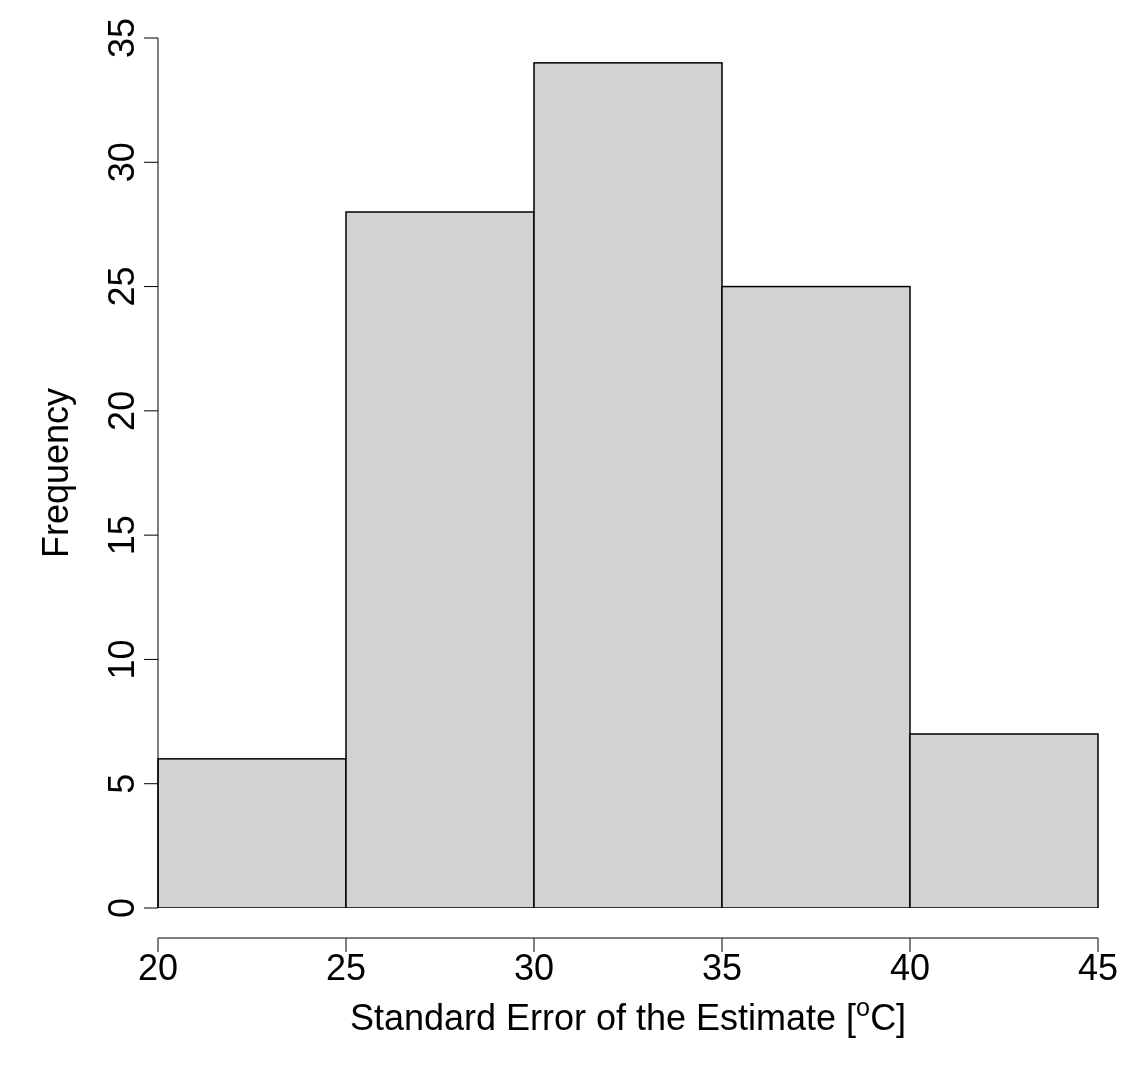  What do you see at coordinates (121, 286) in the screenshot?
I see `y-tick-label: 25` at bounding box center [121, 286].